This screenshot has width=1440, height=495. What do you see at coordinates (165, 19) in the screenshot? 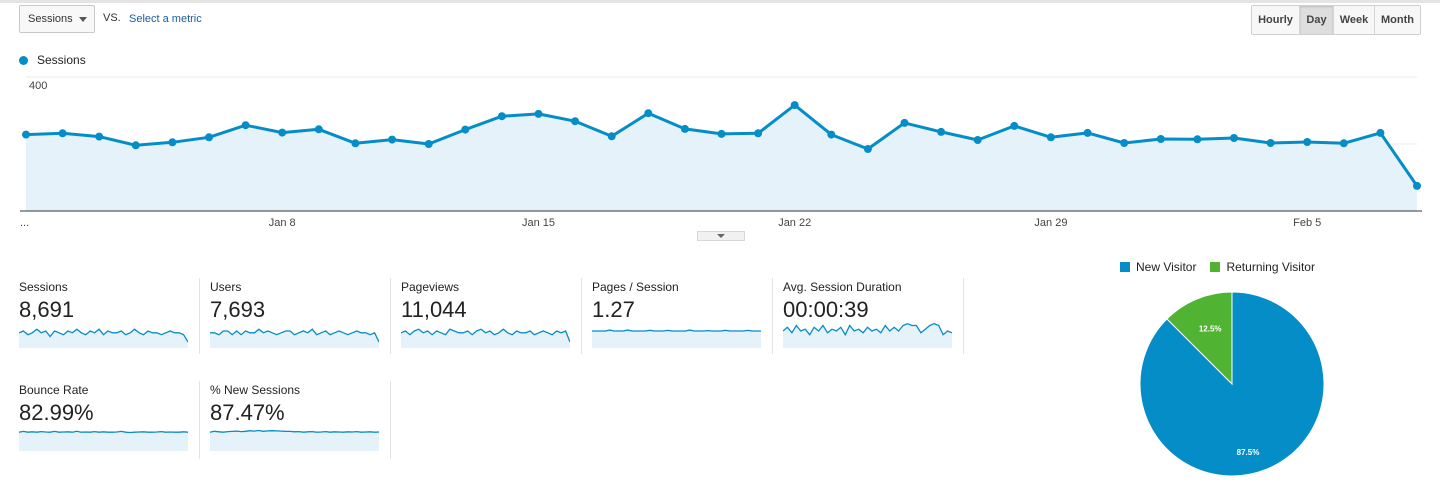
I see `select-metric-link: Select a metric` at bounding box center [165, 19].